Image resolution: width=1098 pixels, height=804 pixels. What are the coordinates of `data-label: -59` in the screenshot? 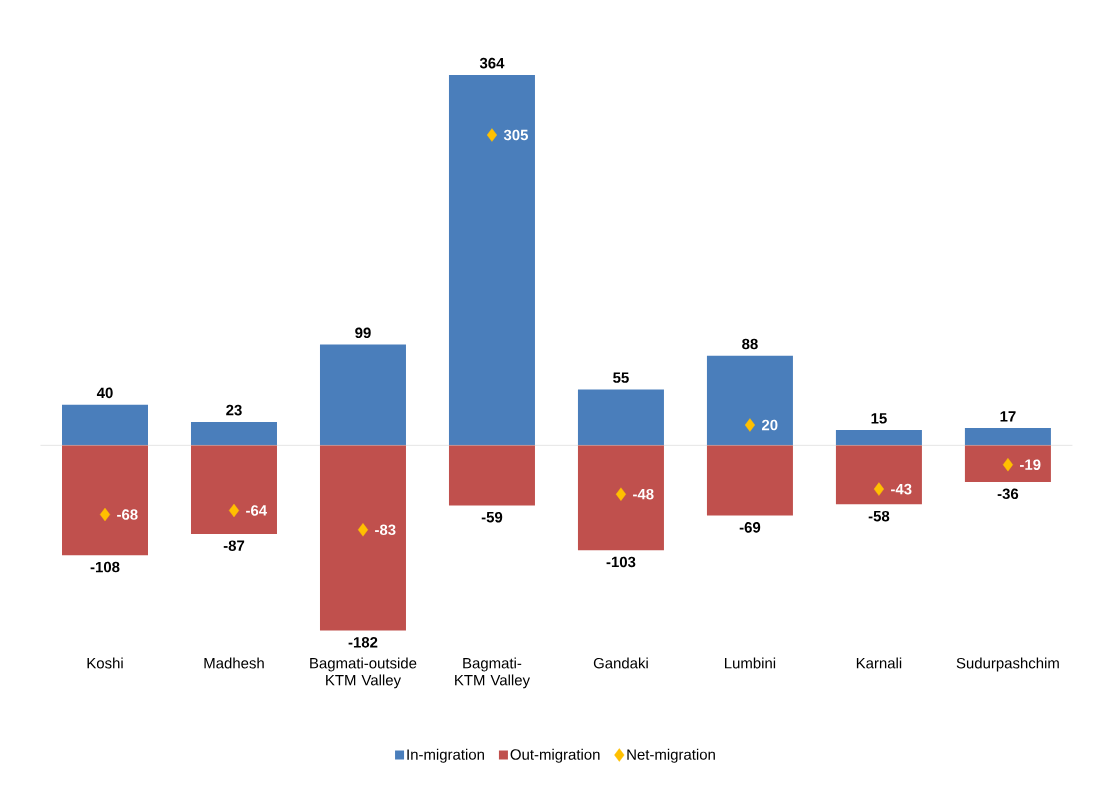 It's located at (492, 517).